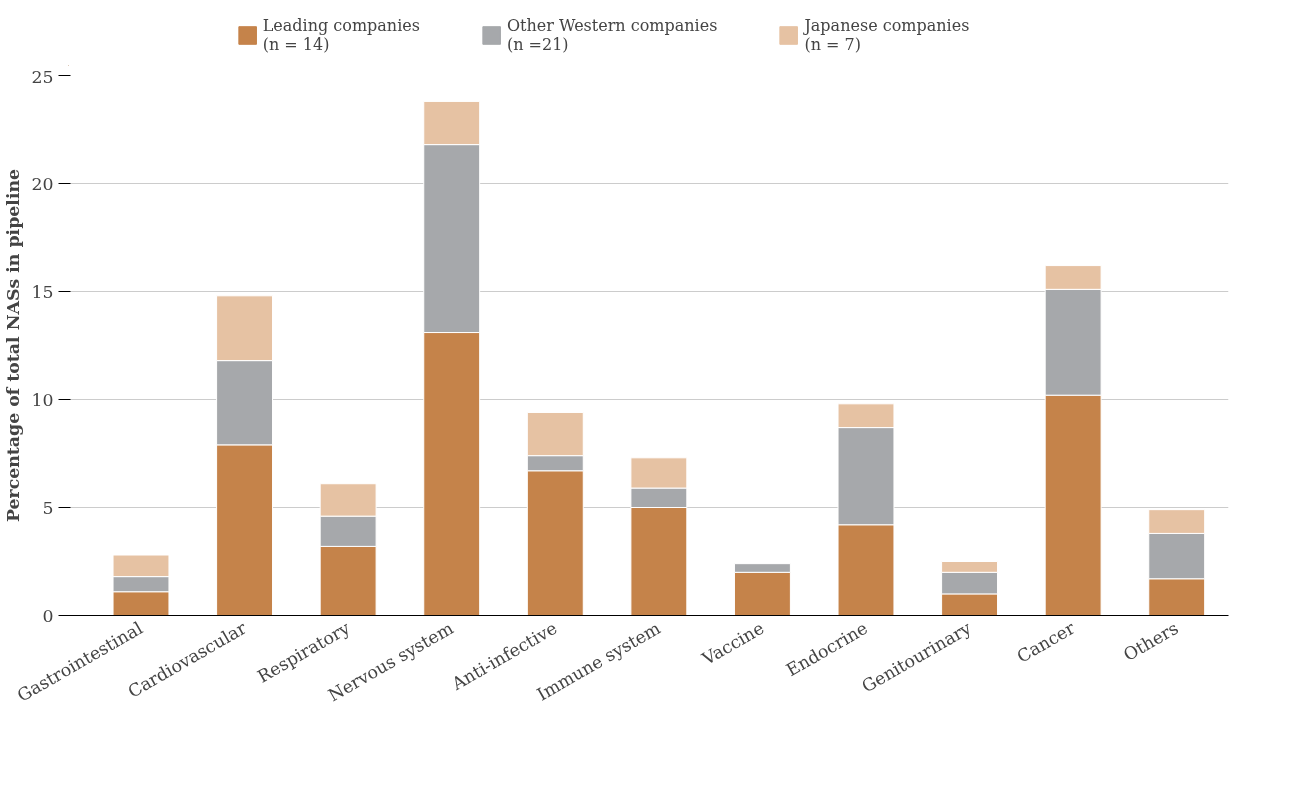 This screenshot has height=806, width=1297. What do you see at coordinates (13, 345) in the screenshot?
I see `y-axis-title: Percentage of total NASs in pipeline` at bounding box center [13, 345].